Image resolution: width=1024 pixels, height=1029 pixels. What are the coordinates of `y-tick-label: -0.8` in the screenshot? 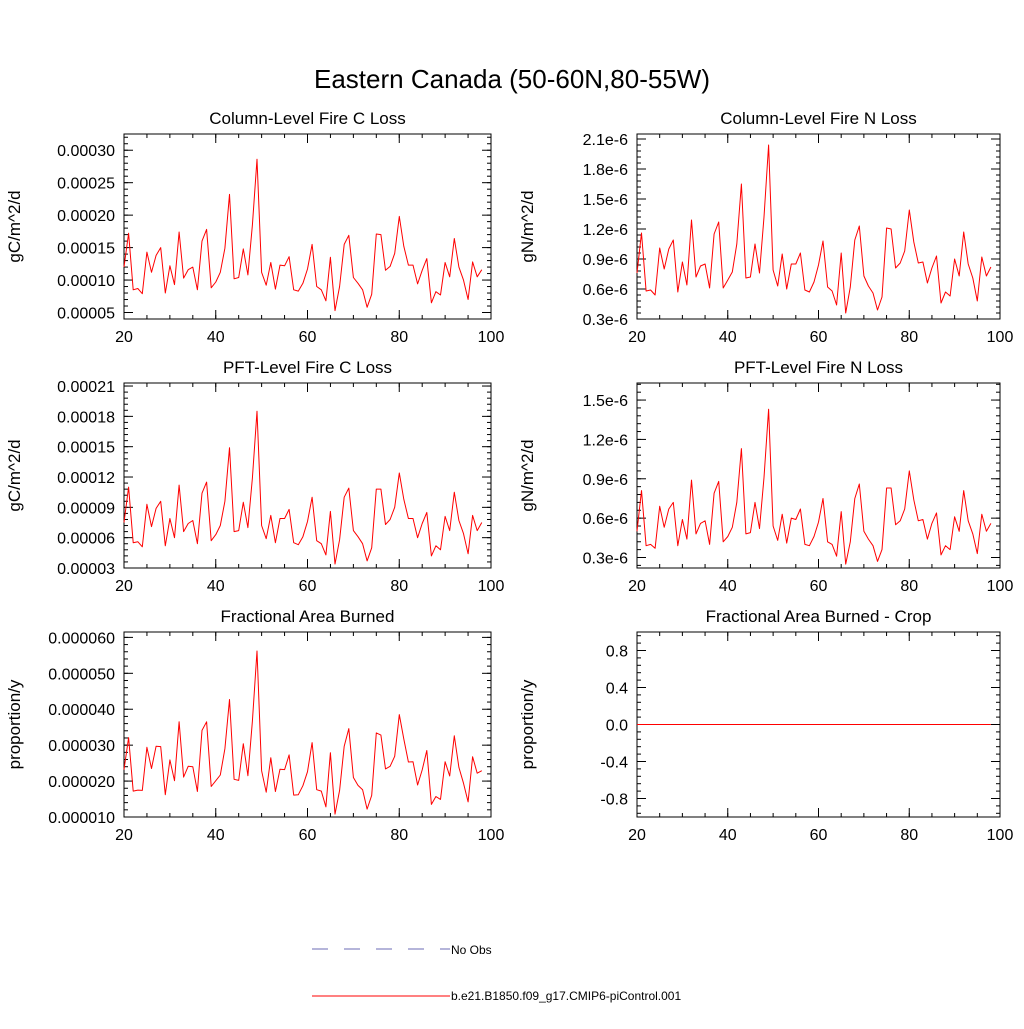 It's located at (614, 800).